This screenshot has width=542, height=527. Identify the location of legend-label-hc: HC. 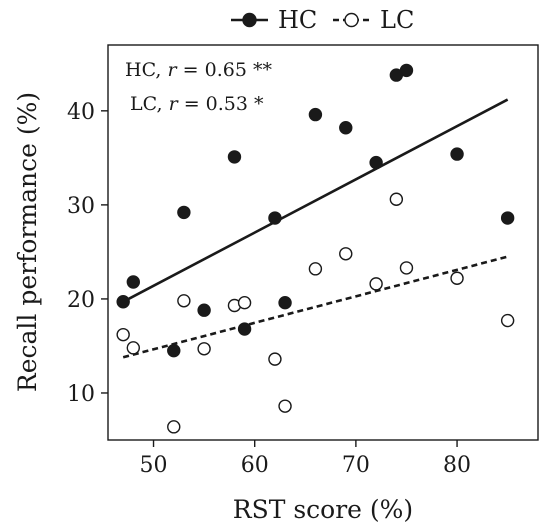
(297, 20).